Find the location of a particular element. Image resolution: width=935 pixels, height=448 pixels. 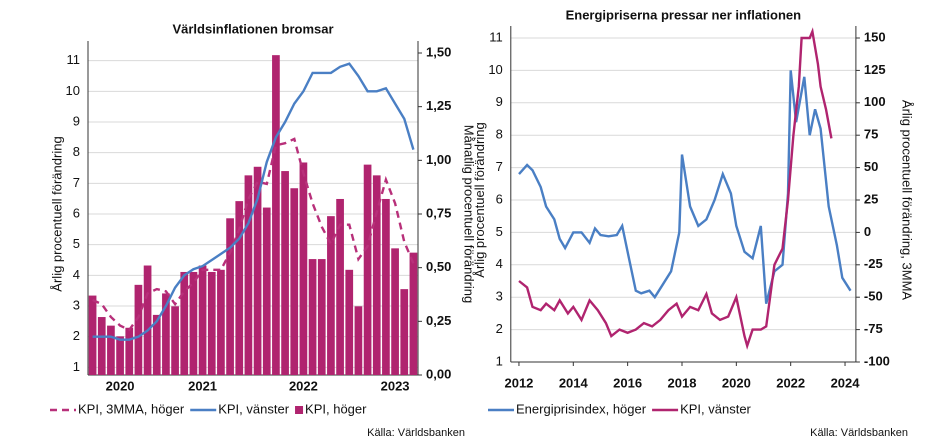

y2-tick-label: 75 is located at coordinates (871, 134).